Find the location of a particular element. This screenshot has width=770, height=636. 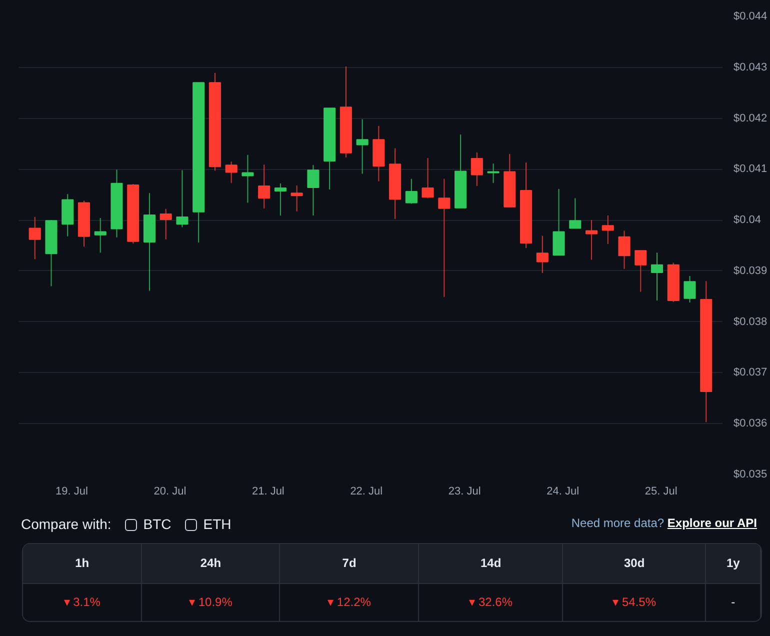

text: ▾ 10.9% is located at coordinates (211, 603).